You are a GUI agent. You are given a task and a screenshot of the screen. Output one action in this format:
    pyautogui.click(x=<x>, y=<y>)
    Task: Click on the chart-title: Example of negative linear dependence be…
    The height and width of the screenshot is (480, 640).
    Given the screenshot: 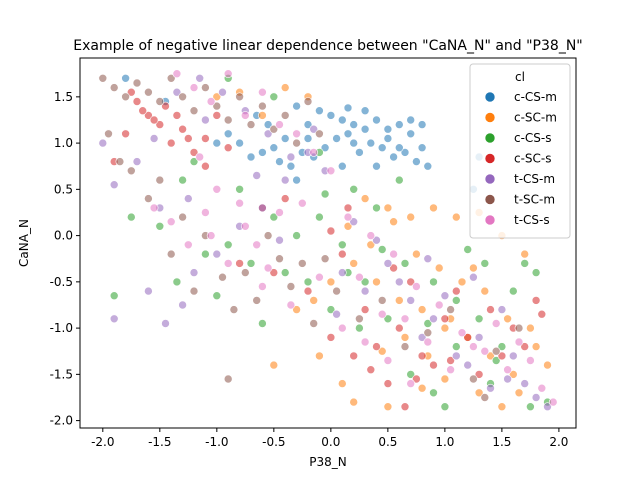 What is the action you would take?
    pyautogui.click(x=327, y=46)
    